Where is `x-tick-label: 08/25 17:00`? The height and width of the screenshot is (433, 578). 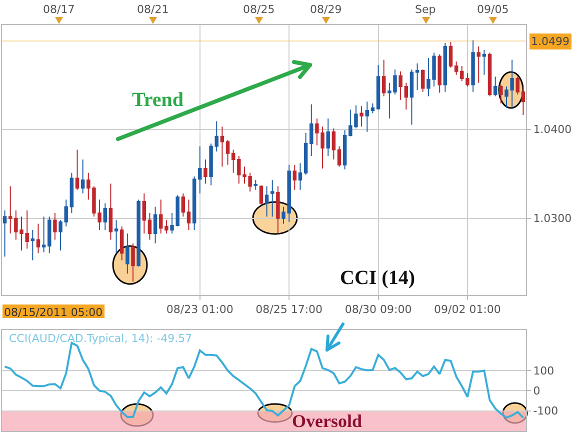
x-tick-label: 08/25 17:00 is located at coordinates (289, 309).